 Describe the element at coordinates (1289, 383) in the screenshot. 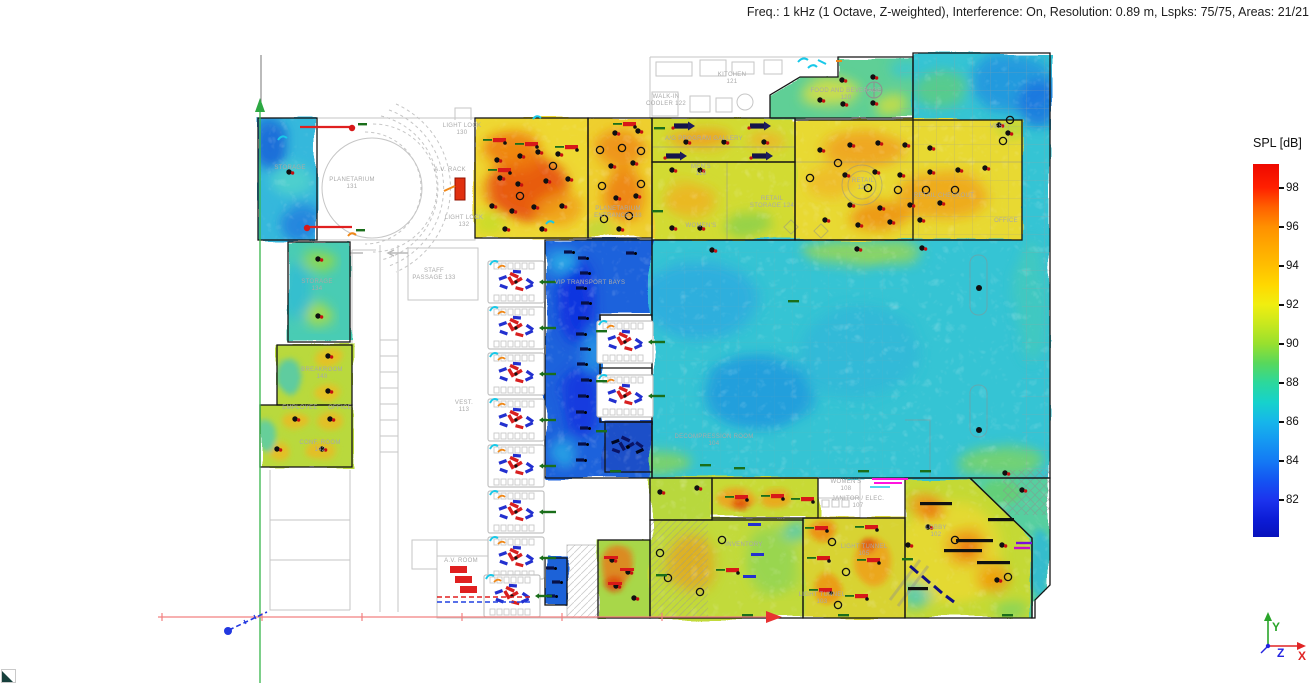

I see `legend-tick: 88` at that location.